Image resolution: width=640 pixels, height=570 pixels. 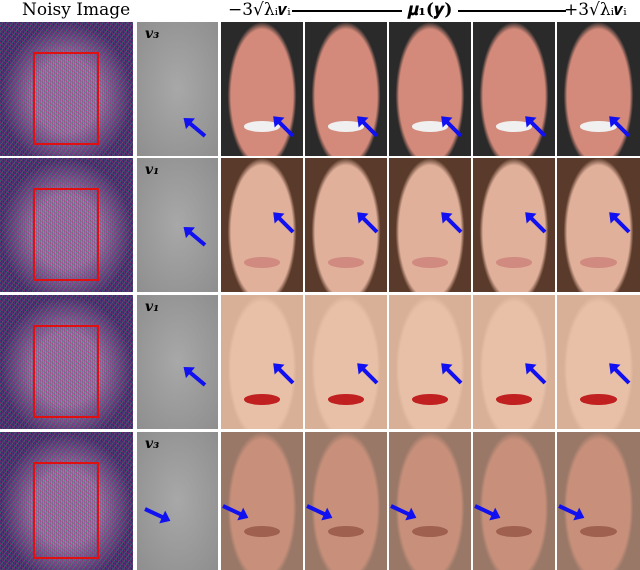 What do you see at coordinates (430, 11) in the screenshot?
I see `posterior-mean-label: 𝝁₁(𝒚)` at bounding box center [430, 11].